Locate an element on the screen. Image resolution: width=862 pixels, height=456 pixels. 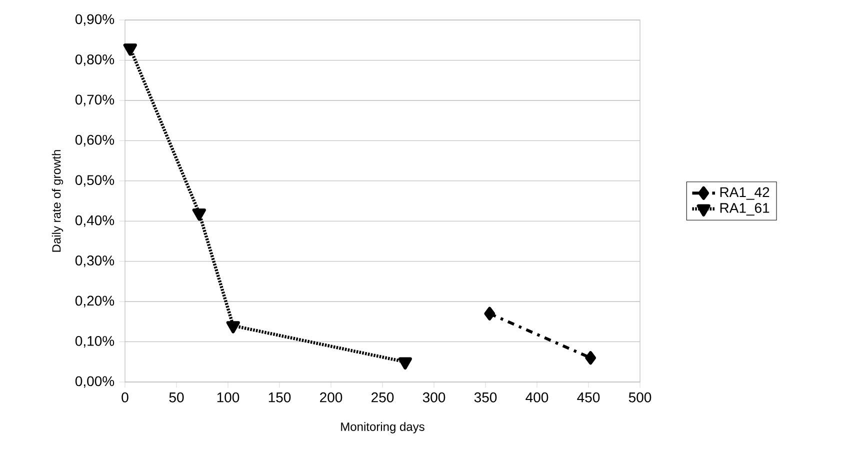
x-tick-label: 300 is located at coordinates (434, 397).